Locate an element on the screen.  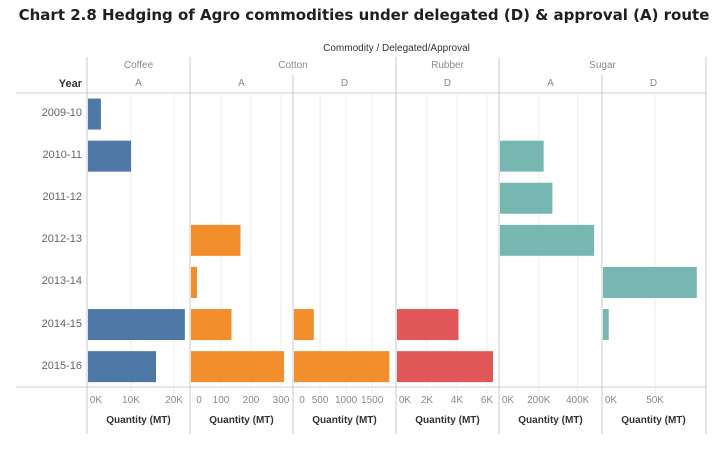
tick-label: 6K is located at coordinates (487, 400).